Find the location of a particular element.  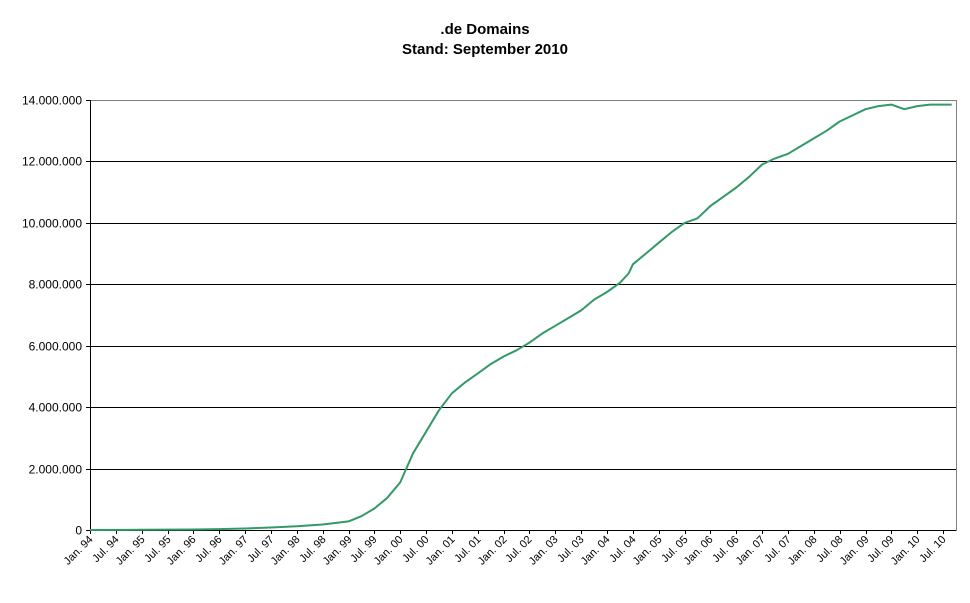

y-tick-label: 0 is located at coordinates (78, 531).